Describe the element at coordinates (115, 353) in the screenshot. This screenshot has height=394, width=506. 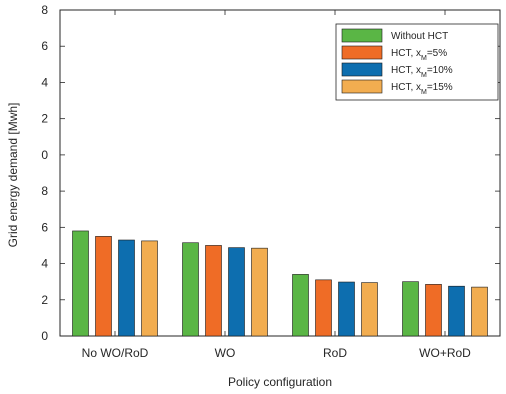
I see `x-tick-label: No WO/RoD` at that location.